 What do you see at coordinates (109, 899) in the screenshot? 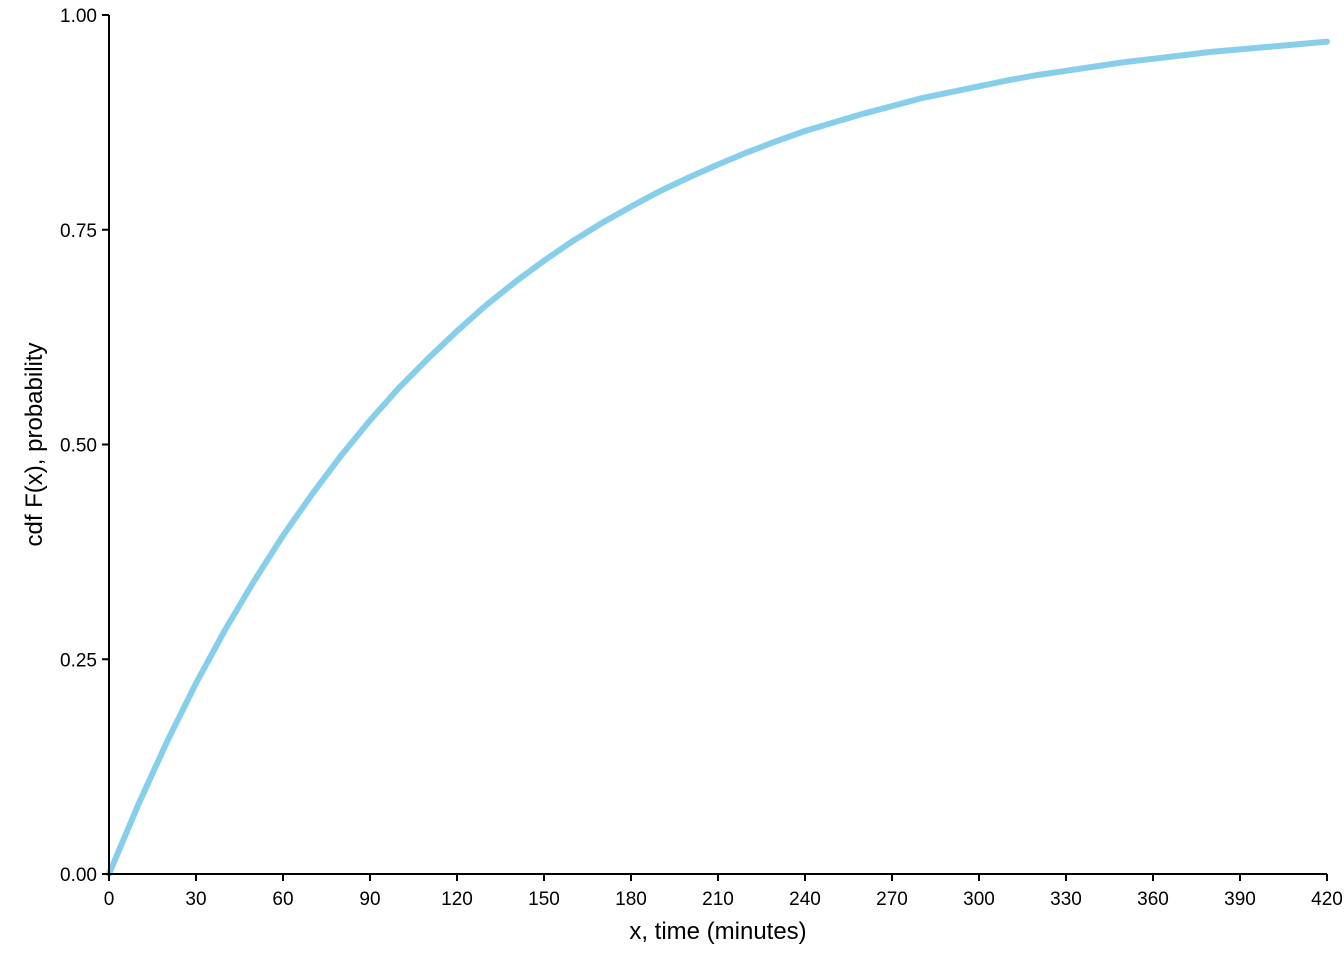
I see `x-tick-label: 0` at bounding box center [109, 899].